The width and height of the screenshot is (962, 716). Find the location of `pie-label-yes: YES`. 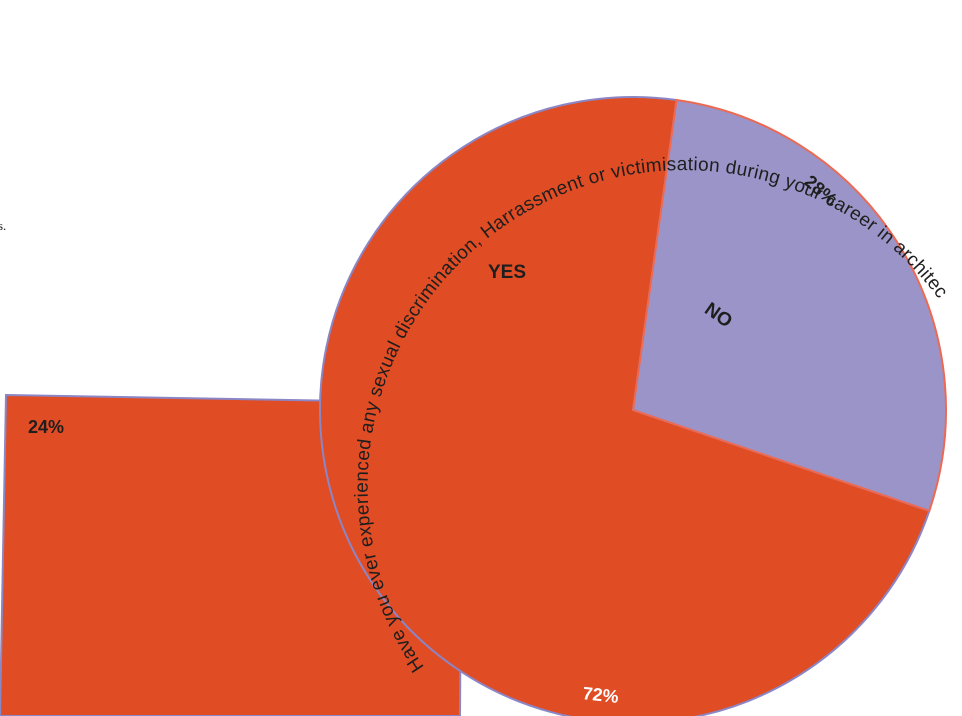

pie-label-yes: YES is located at coordinates (507, 272).